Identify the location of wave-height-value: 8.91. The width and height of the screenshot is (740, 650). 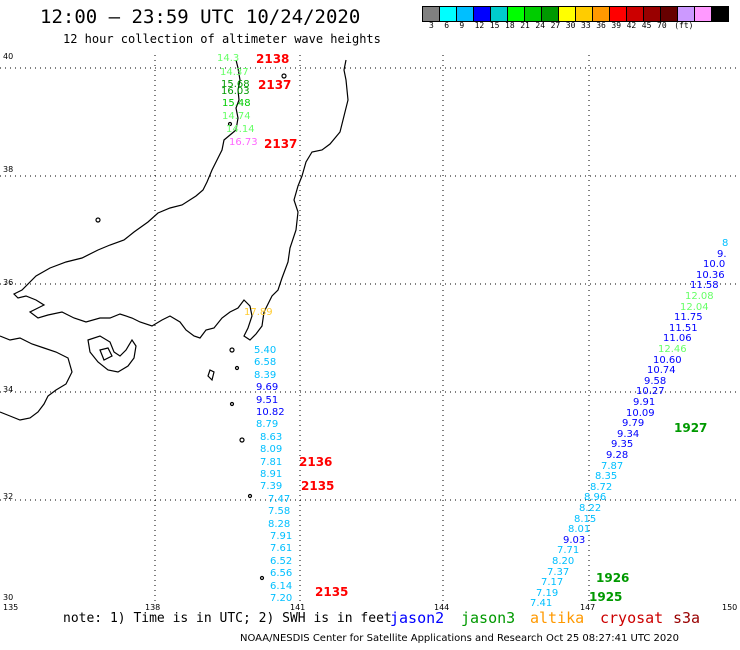
(271, 474).